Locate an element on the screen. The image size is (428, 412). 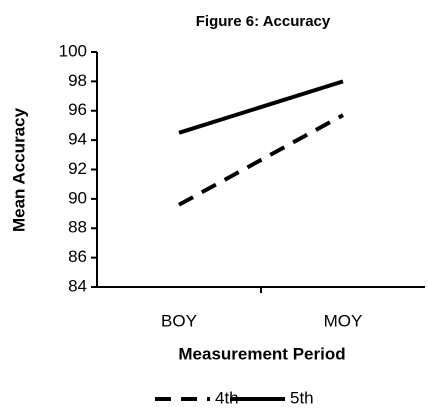
legend-label: 4th is located at coordinates (227, 397).